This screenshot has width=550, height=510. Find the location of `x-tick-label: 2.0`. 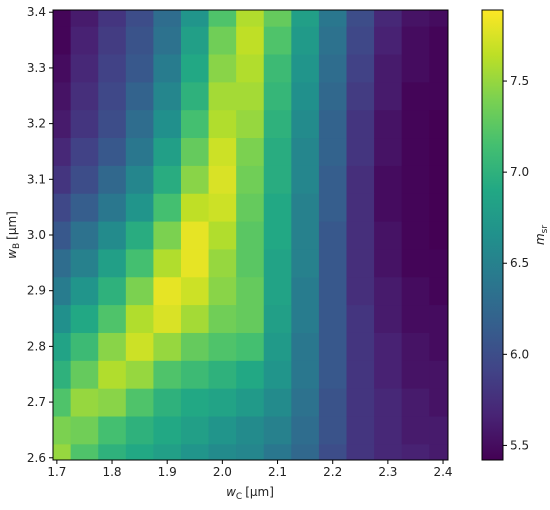

x-tick-label: 2.0 is located at coordinates (222, 472).